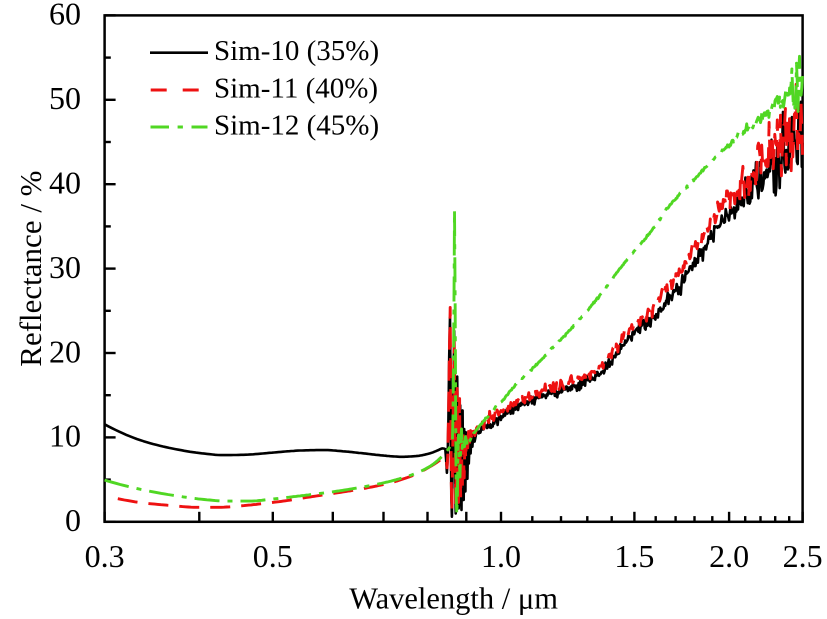 The width and height of the screenshot is (827, 619). I want to click on svg-text: 1.0, so click(501, 556).